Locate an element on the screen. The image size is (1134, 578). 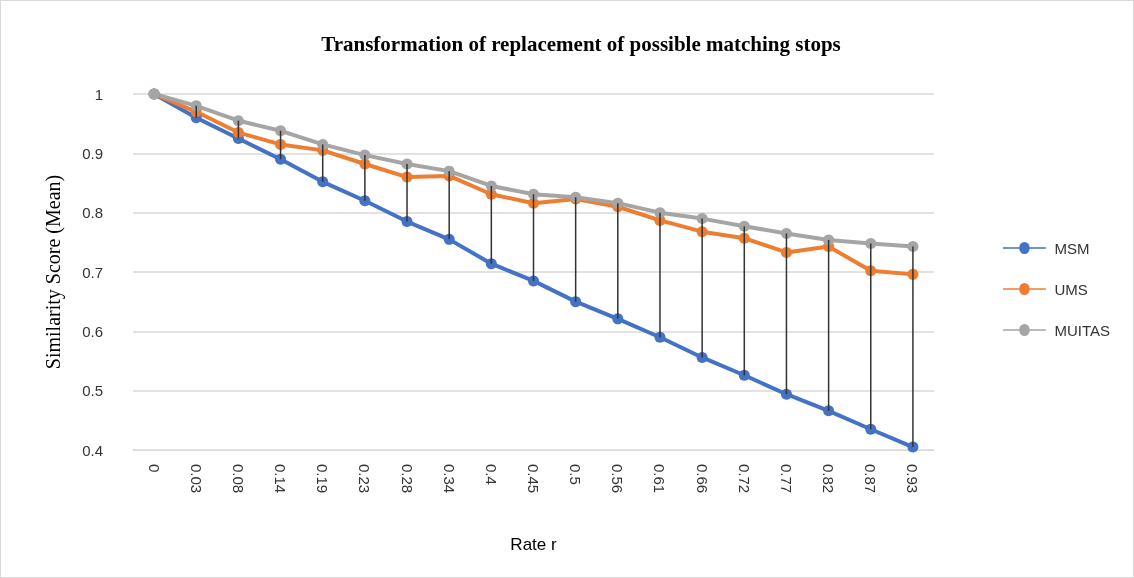
x-tick-label: 0.93 is located at coordinates (913, 479).